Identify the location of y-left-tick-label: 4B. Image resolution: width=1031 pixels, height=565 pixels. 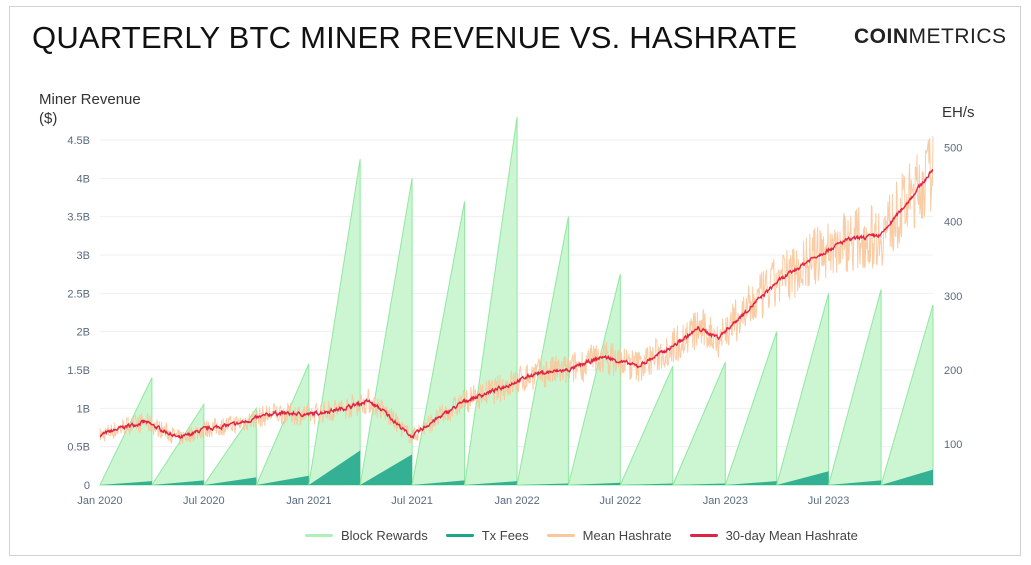
(83, 179).